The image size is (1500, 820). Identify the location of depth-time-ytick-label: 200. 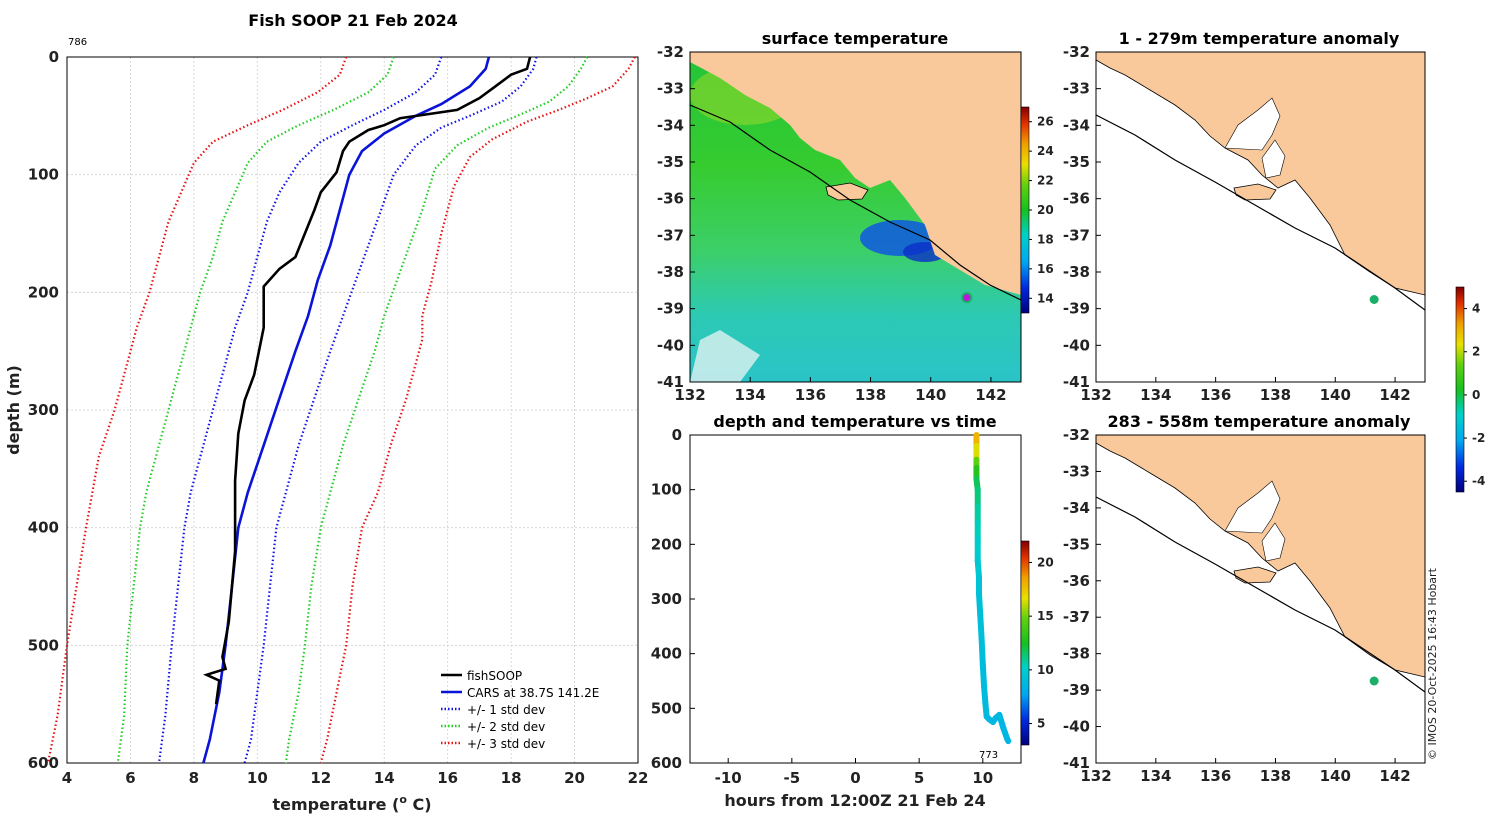
(666, 544).